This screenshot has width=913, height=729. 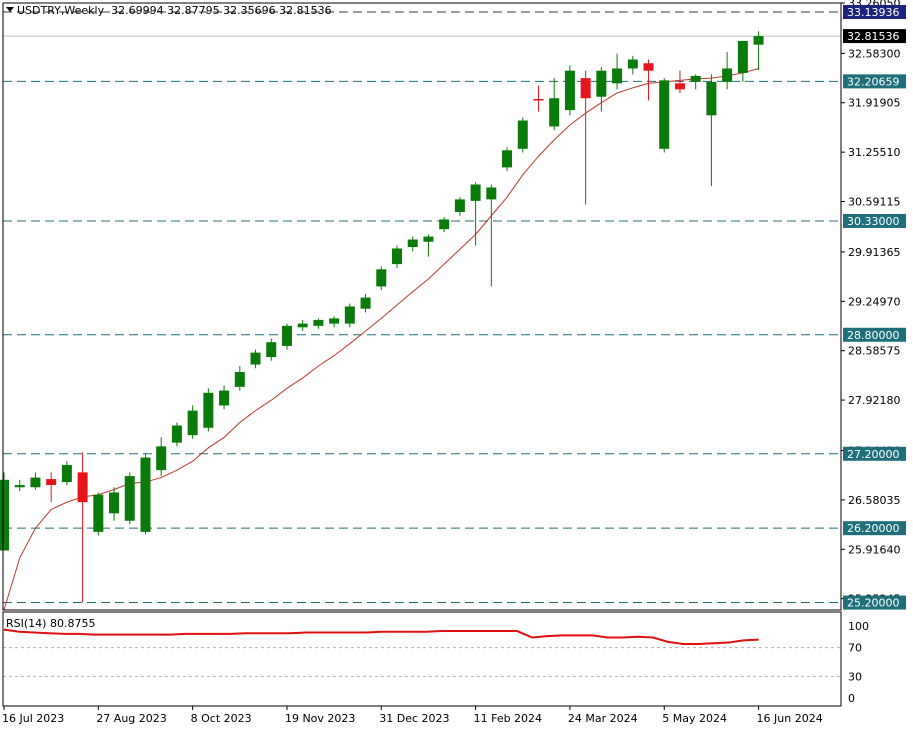 I want to click on current-price-label: 32.81536, so click(x=873, y=36).